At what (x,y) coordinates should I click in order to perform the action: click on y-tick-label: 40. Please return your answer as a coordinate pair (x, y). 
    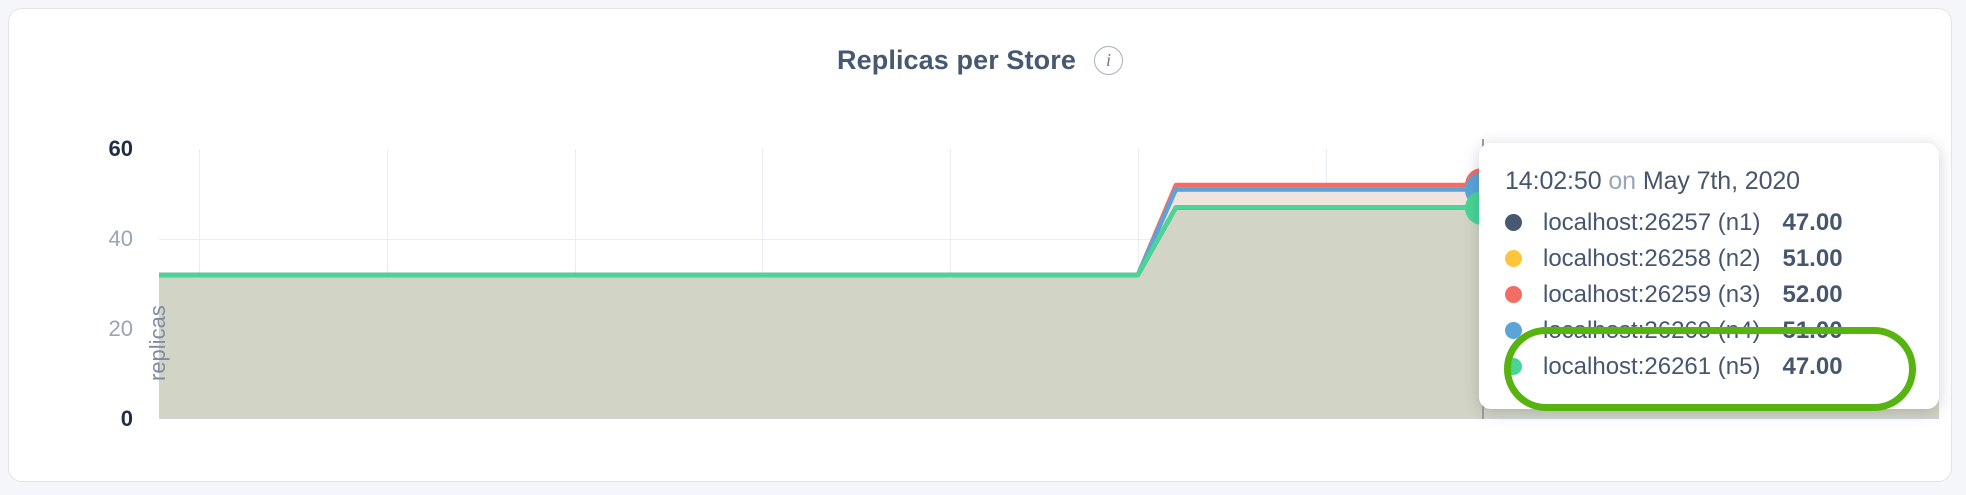
    Looking at the image, I should click on (120, 238).